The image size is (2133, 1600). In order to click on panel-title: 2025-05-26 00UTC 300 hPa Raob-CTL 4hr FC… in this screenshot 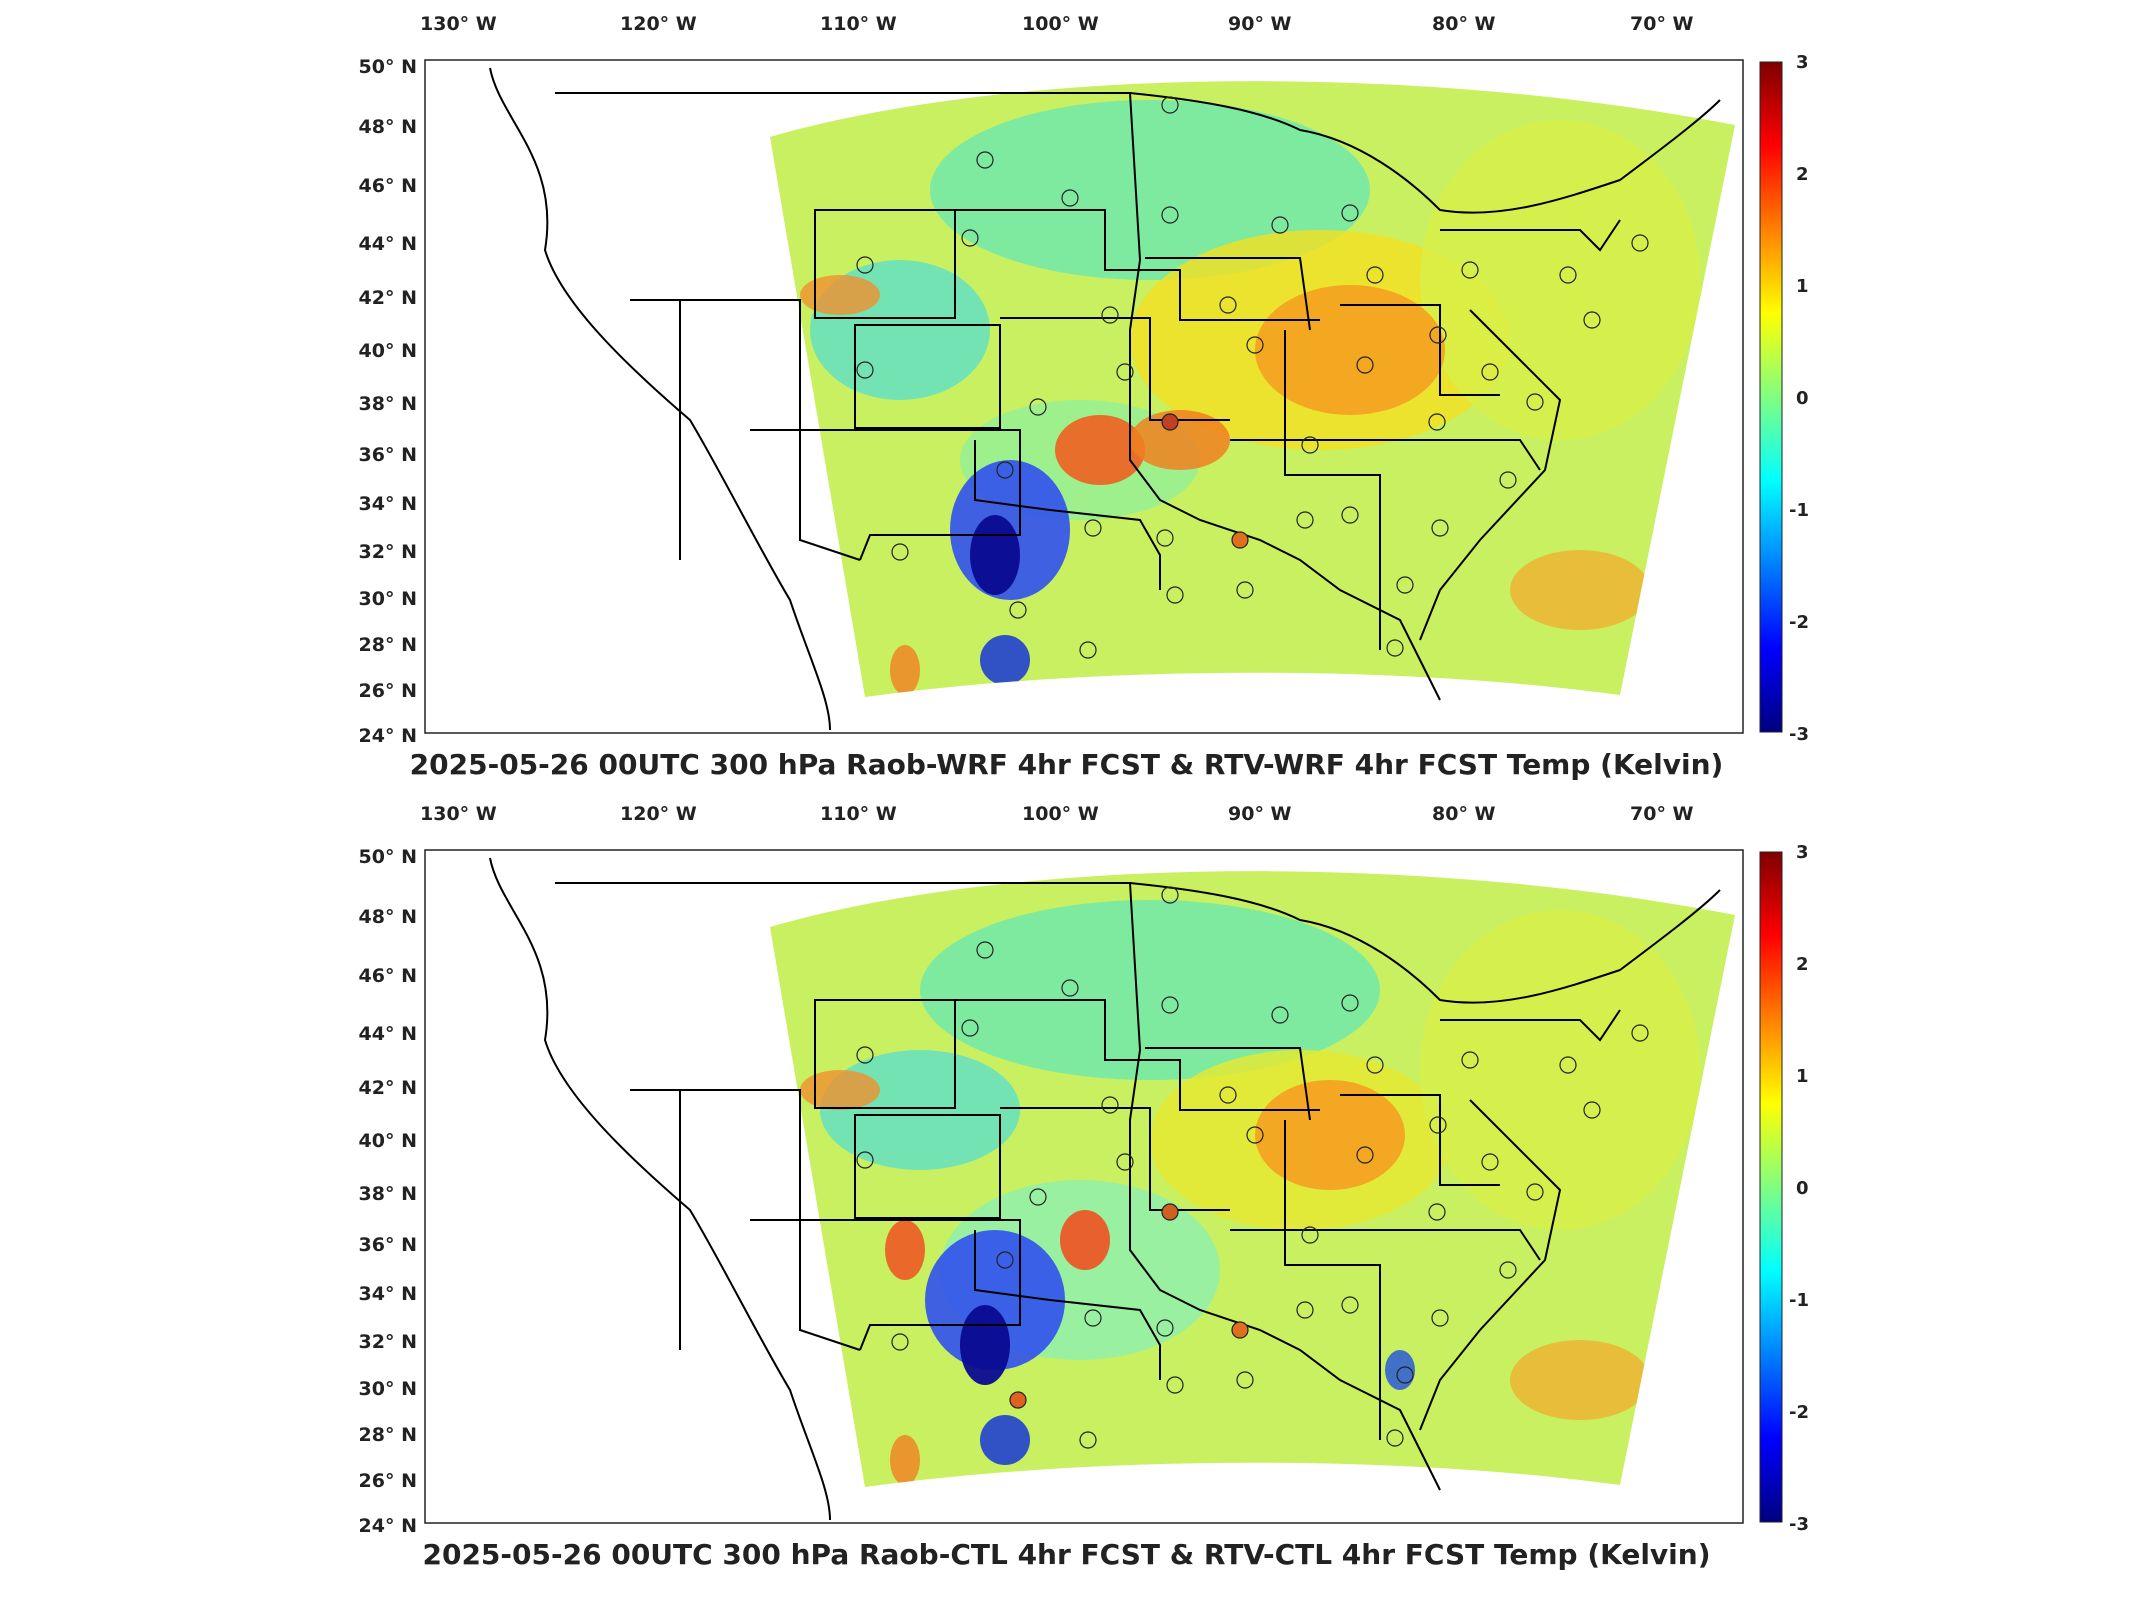, I will do `click(1066, 1554)`.